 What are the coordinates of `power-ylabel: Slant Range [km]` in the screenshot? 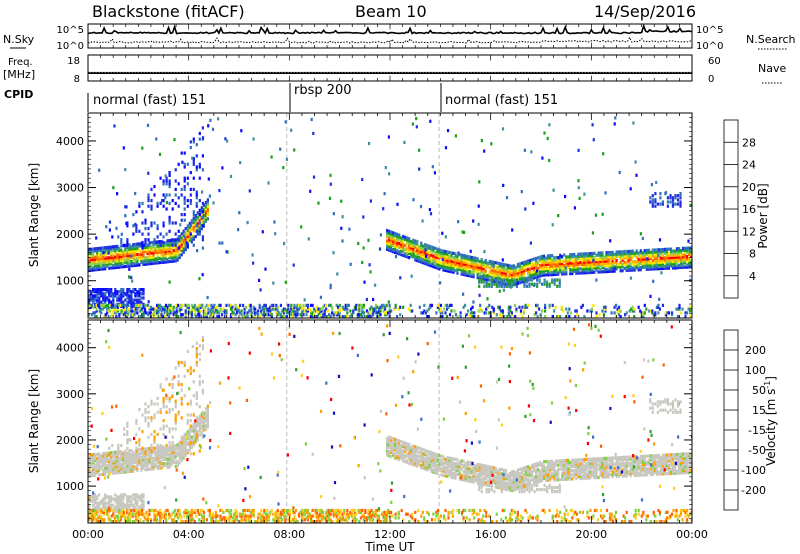 It's located at (34, 215).